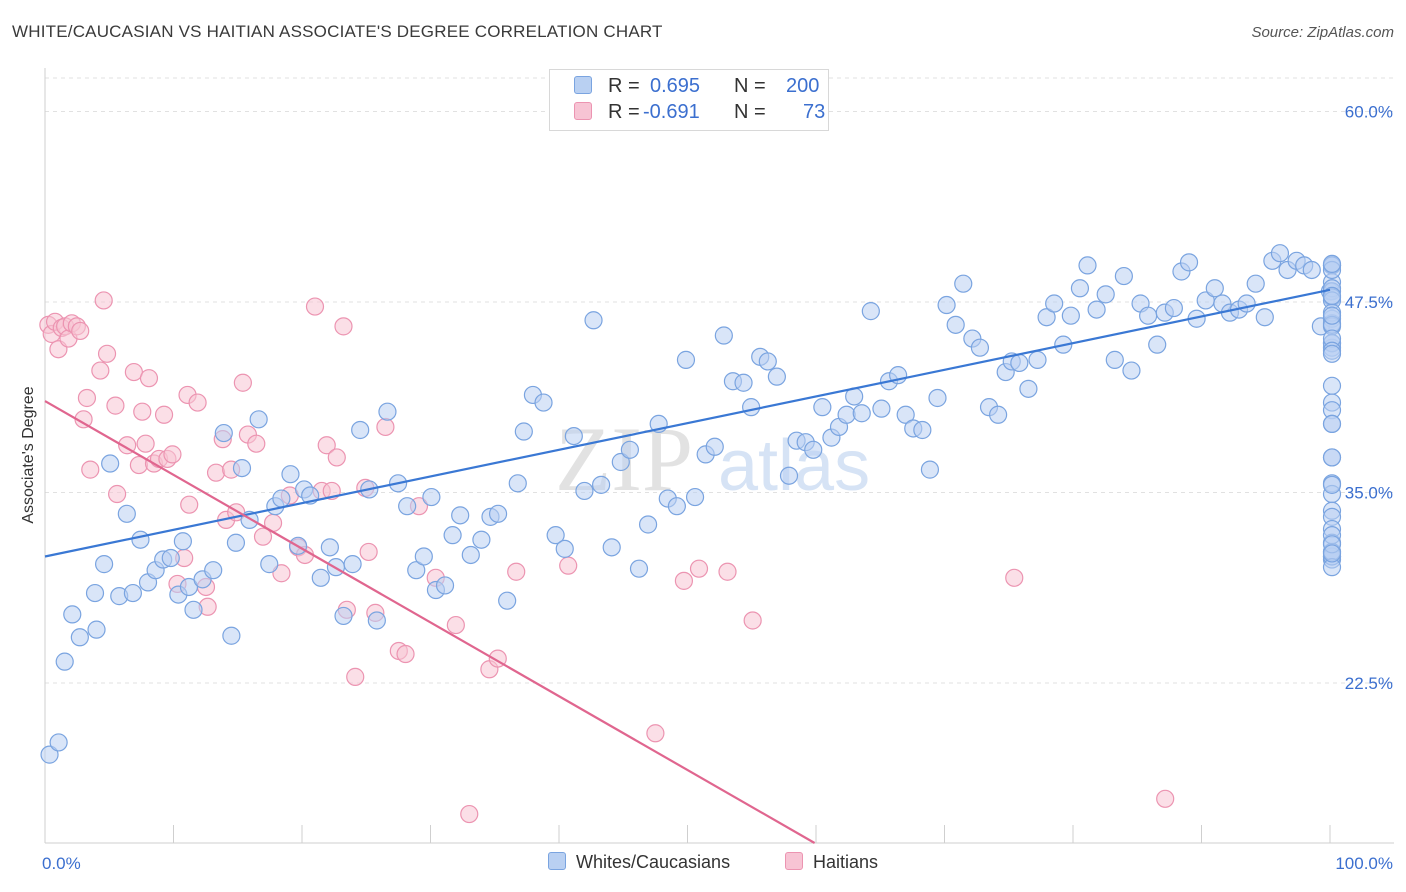  I want to click on n-label: N =, so click(750, 86).